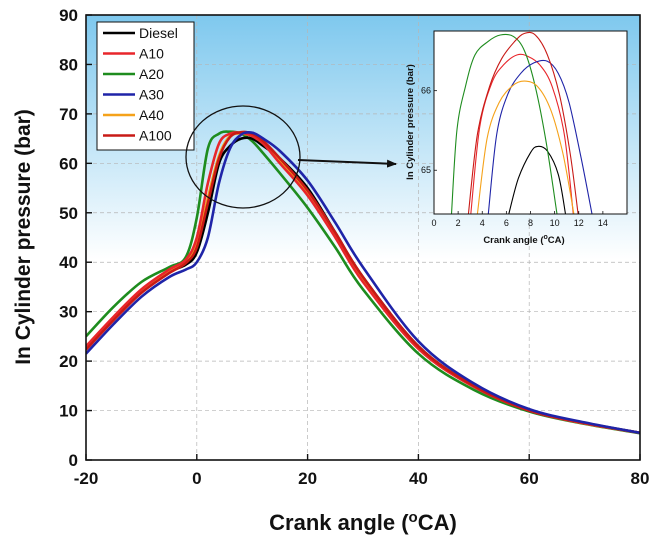  What do you see at coordinates (68, 163) in the screenshot?
I see `y-tick-label: 60` at bounding box center [68, 163].